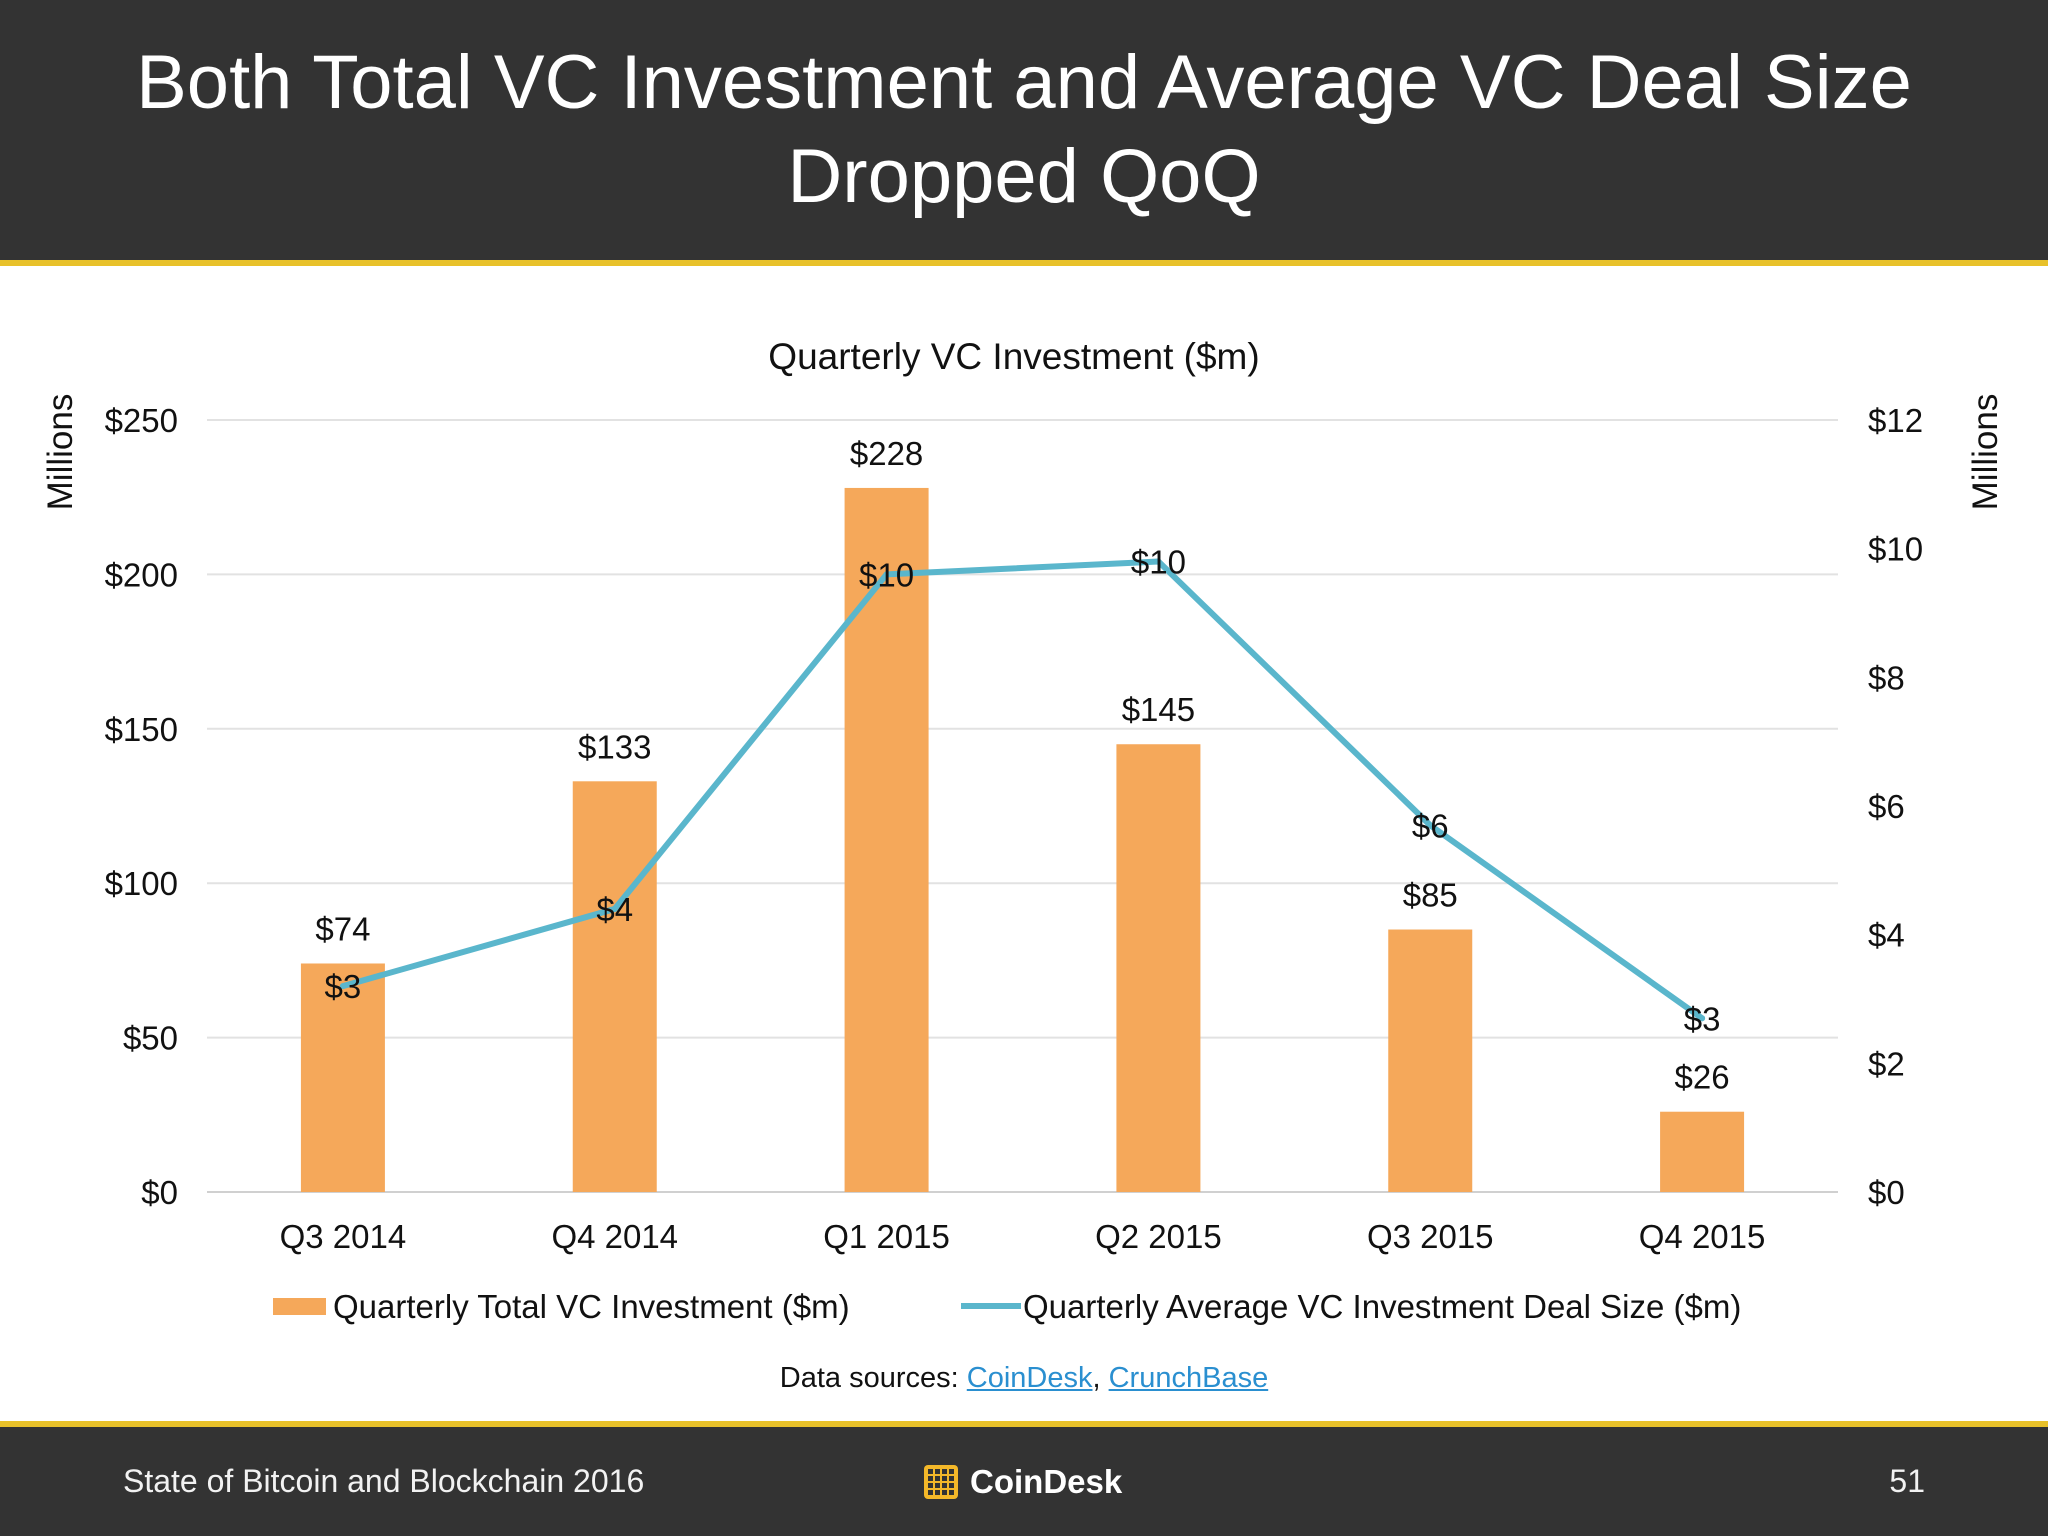 The image size is (2048, 1536). Describe the element at coordinates (342, 928) in the screenshot. I see `bar-data-label: $74` at that location.